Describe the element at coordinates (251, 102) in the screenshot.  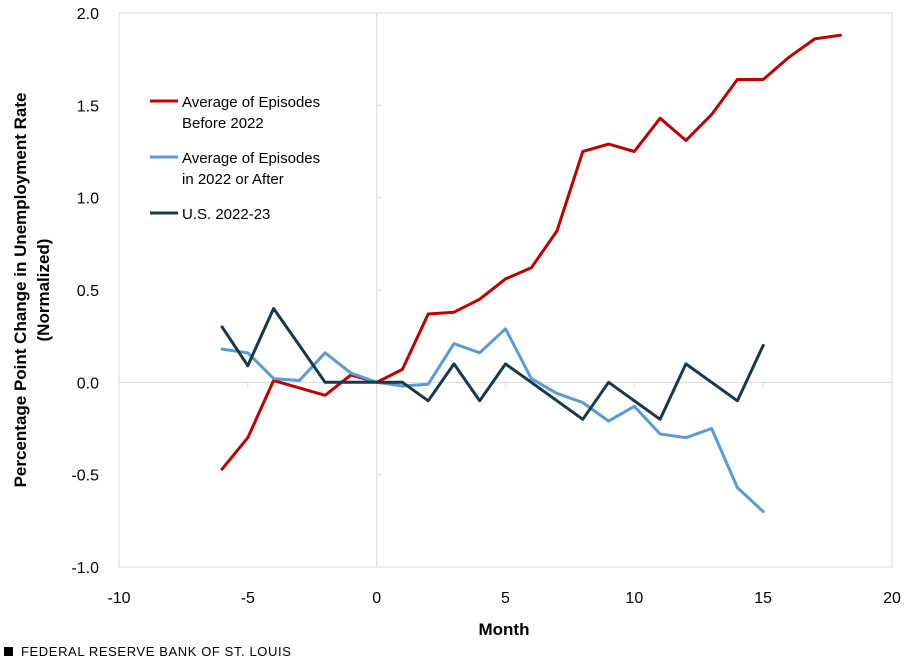
I see `legend-label-1: Average of Episodes` at that location.